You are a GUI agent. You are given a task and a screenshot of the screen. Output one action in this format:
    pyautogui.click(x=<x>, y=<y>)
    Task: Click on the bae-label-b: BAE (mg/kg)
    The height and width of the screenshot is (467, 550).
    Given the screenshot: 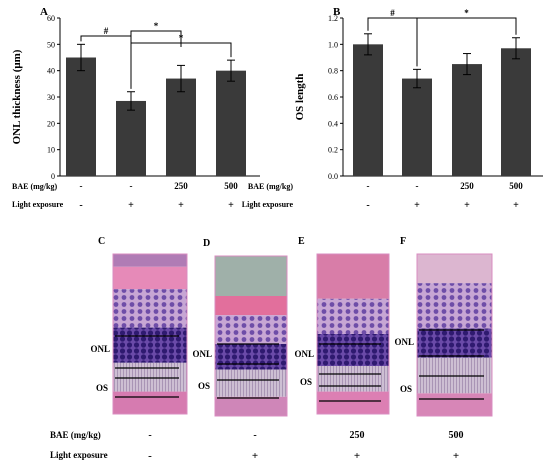 What is the action you would take?
    pyautogui.click(x=270, y=186)
    